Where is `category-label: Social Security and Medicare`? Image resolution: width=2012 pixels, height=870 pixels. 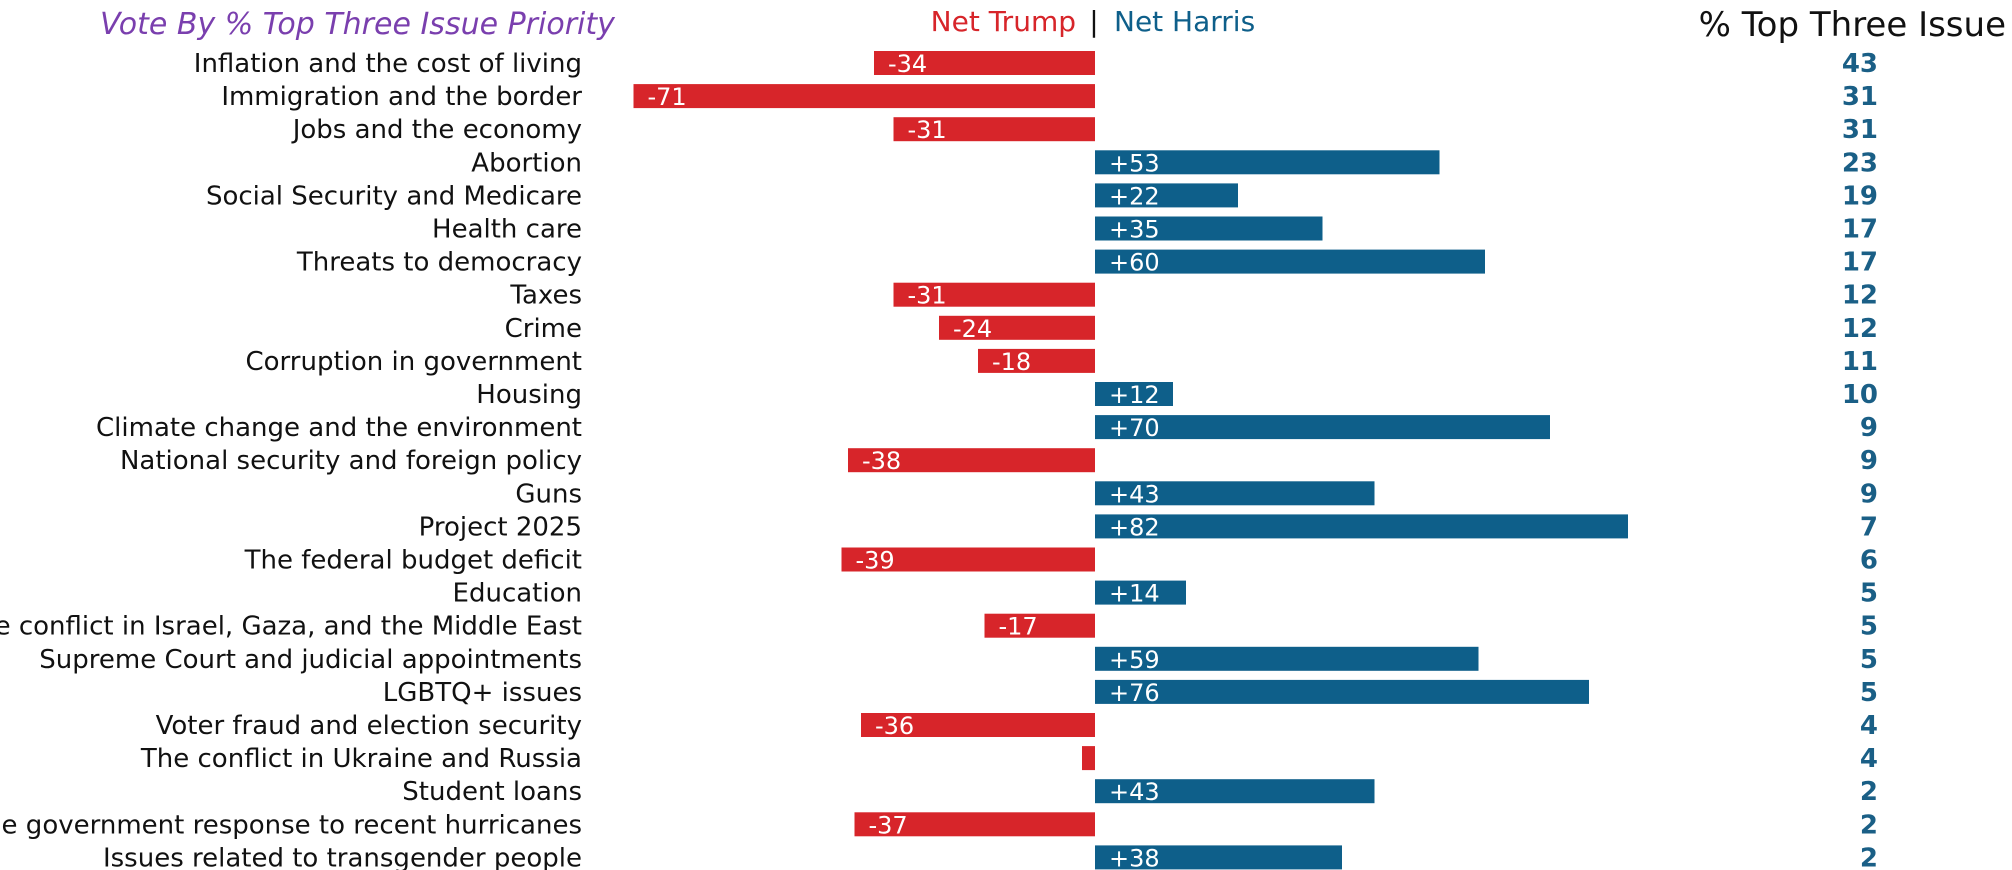 category-label: Social Security and Medicare is located at coordinates (394, 196).